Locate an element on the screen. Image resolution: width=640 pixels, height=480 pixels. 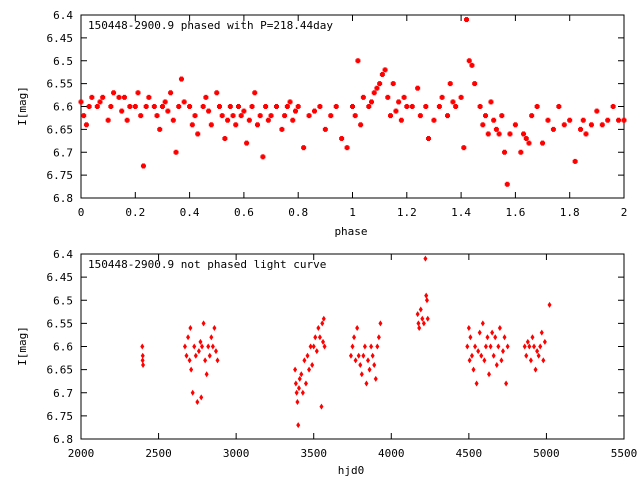
phased-y-axis-label: I[mag] is located at coordinates (22, 106).